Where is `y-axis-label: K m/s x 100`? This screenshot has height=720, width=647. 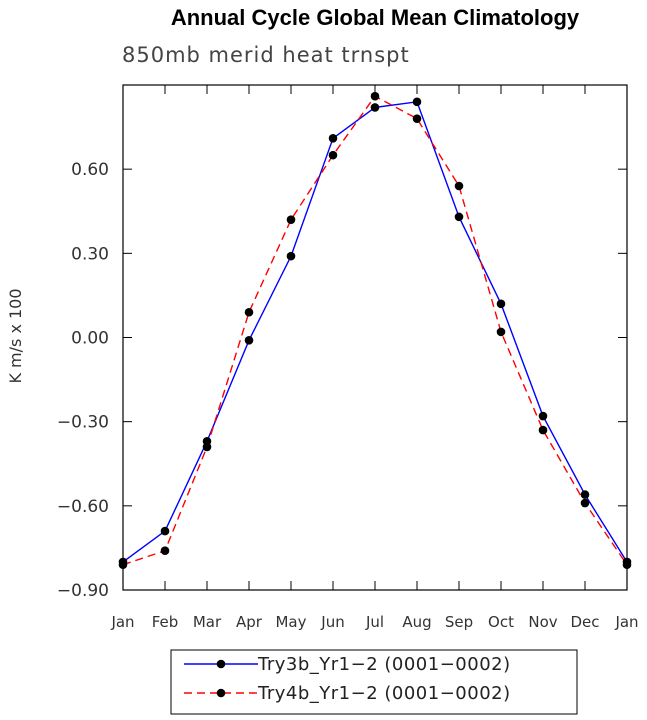 y-axis-label: K m/s x 100 is located at coordinates (15, 335).